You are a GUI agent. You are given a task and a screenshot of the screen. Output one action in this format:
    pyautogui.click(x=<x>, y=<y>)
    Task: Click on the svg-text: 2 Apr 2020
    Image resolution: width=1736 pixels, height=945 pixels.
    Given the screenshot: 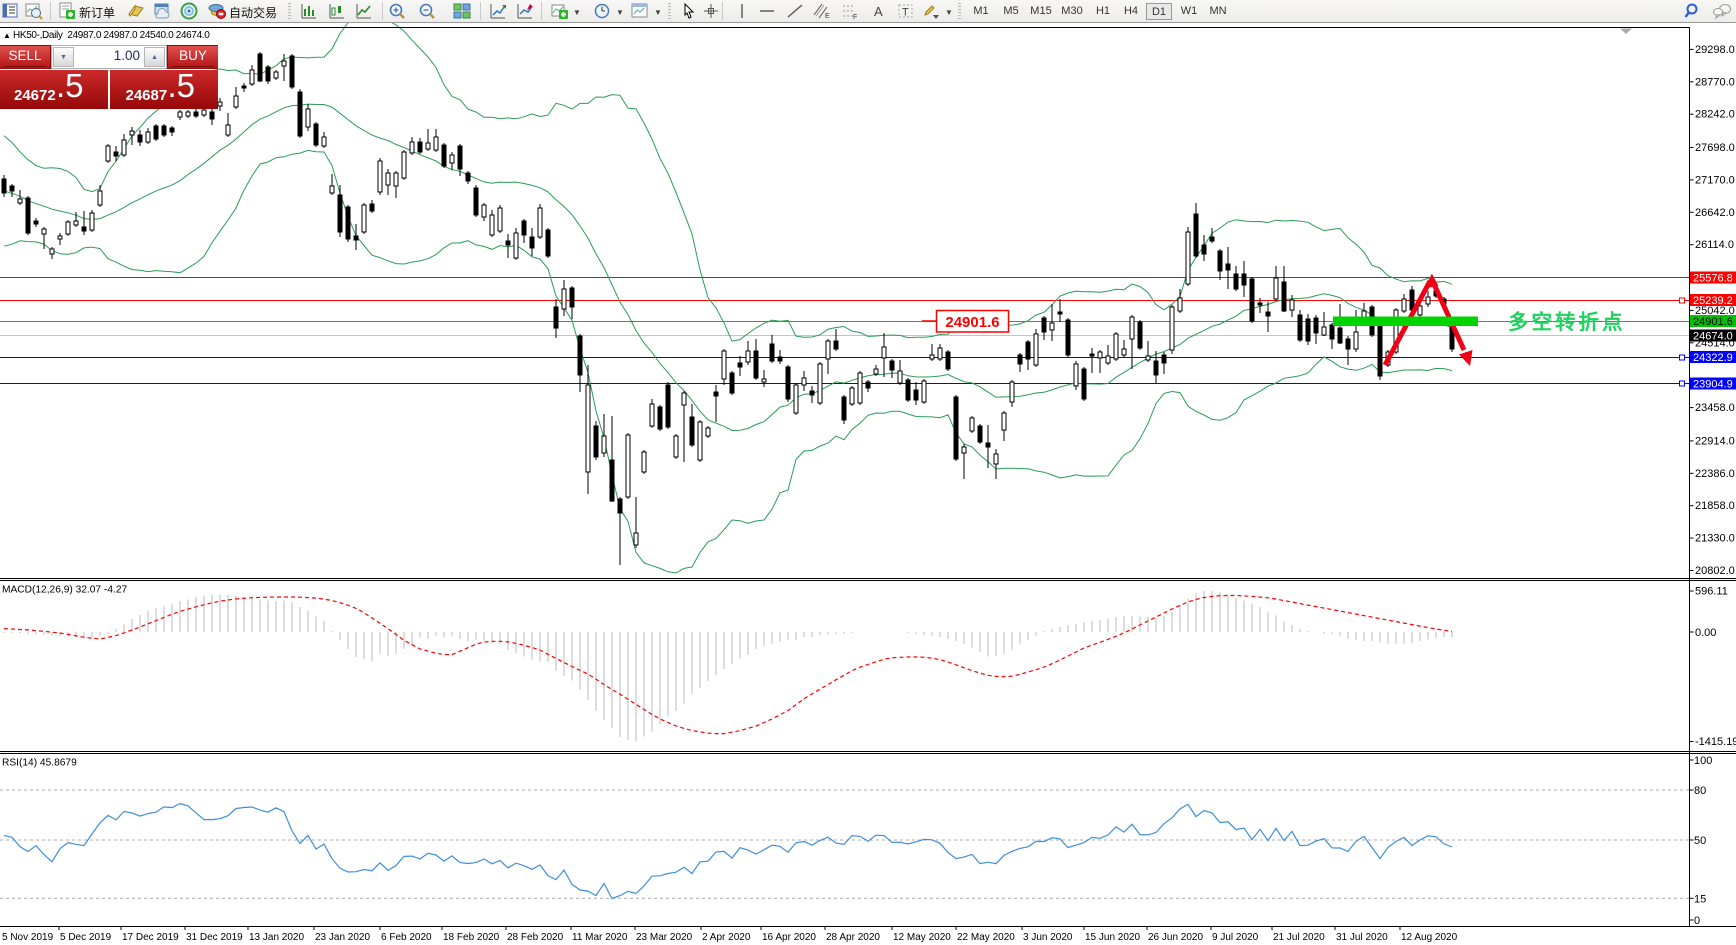 What is the action you would take?
    pyautogui.click(x=726, y=937)
    